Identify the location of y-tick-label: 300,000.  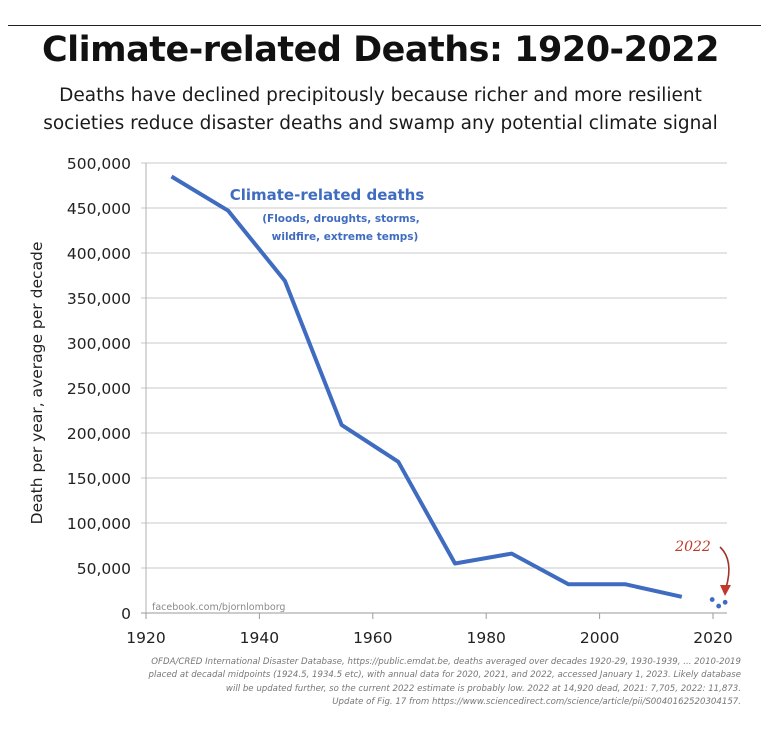
(99, 344).